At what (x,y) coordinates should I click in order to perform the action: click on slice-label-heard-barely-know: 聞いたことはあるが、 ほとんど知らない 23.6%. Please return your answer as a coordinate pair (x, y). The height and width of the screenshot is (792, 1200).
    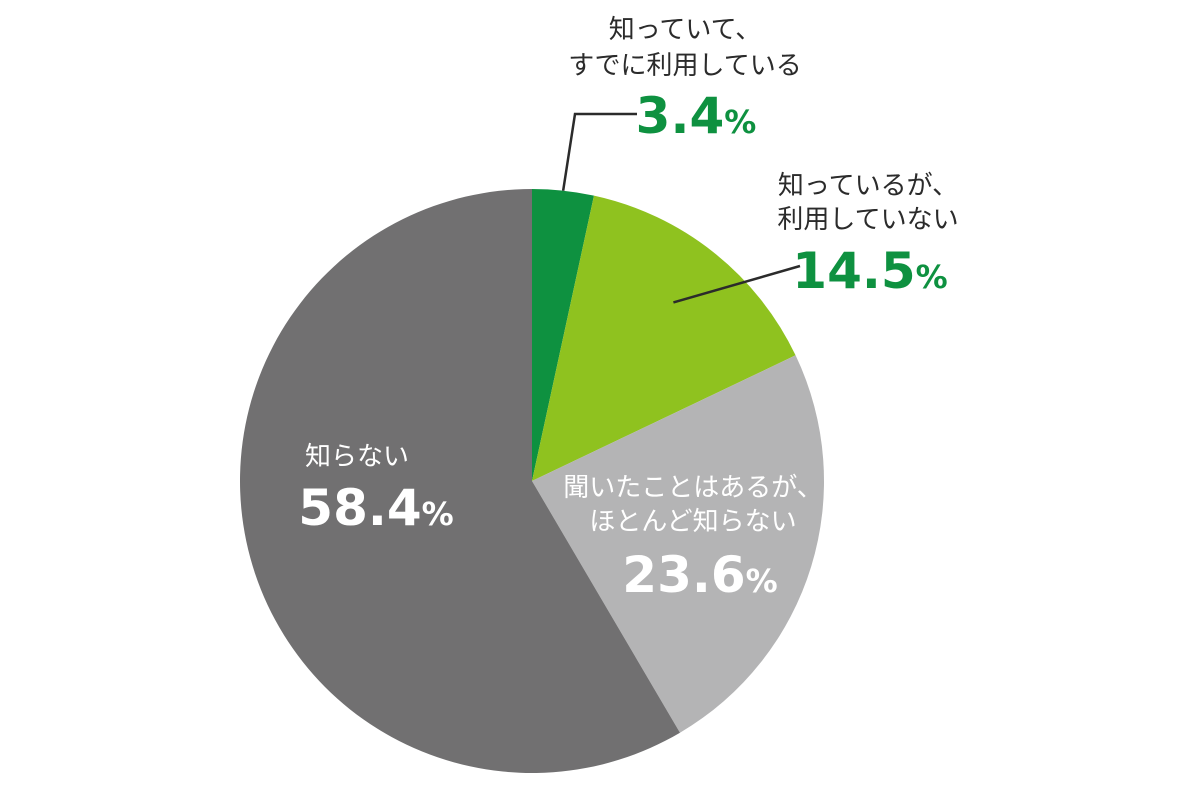
    Looking at the image, I should click on (692, 538).